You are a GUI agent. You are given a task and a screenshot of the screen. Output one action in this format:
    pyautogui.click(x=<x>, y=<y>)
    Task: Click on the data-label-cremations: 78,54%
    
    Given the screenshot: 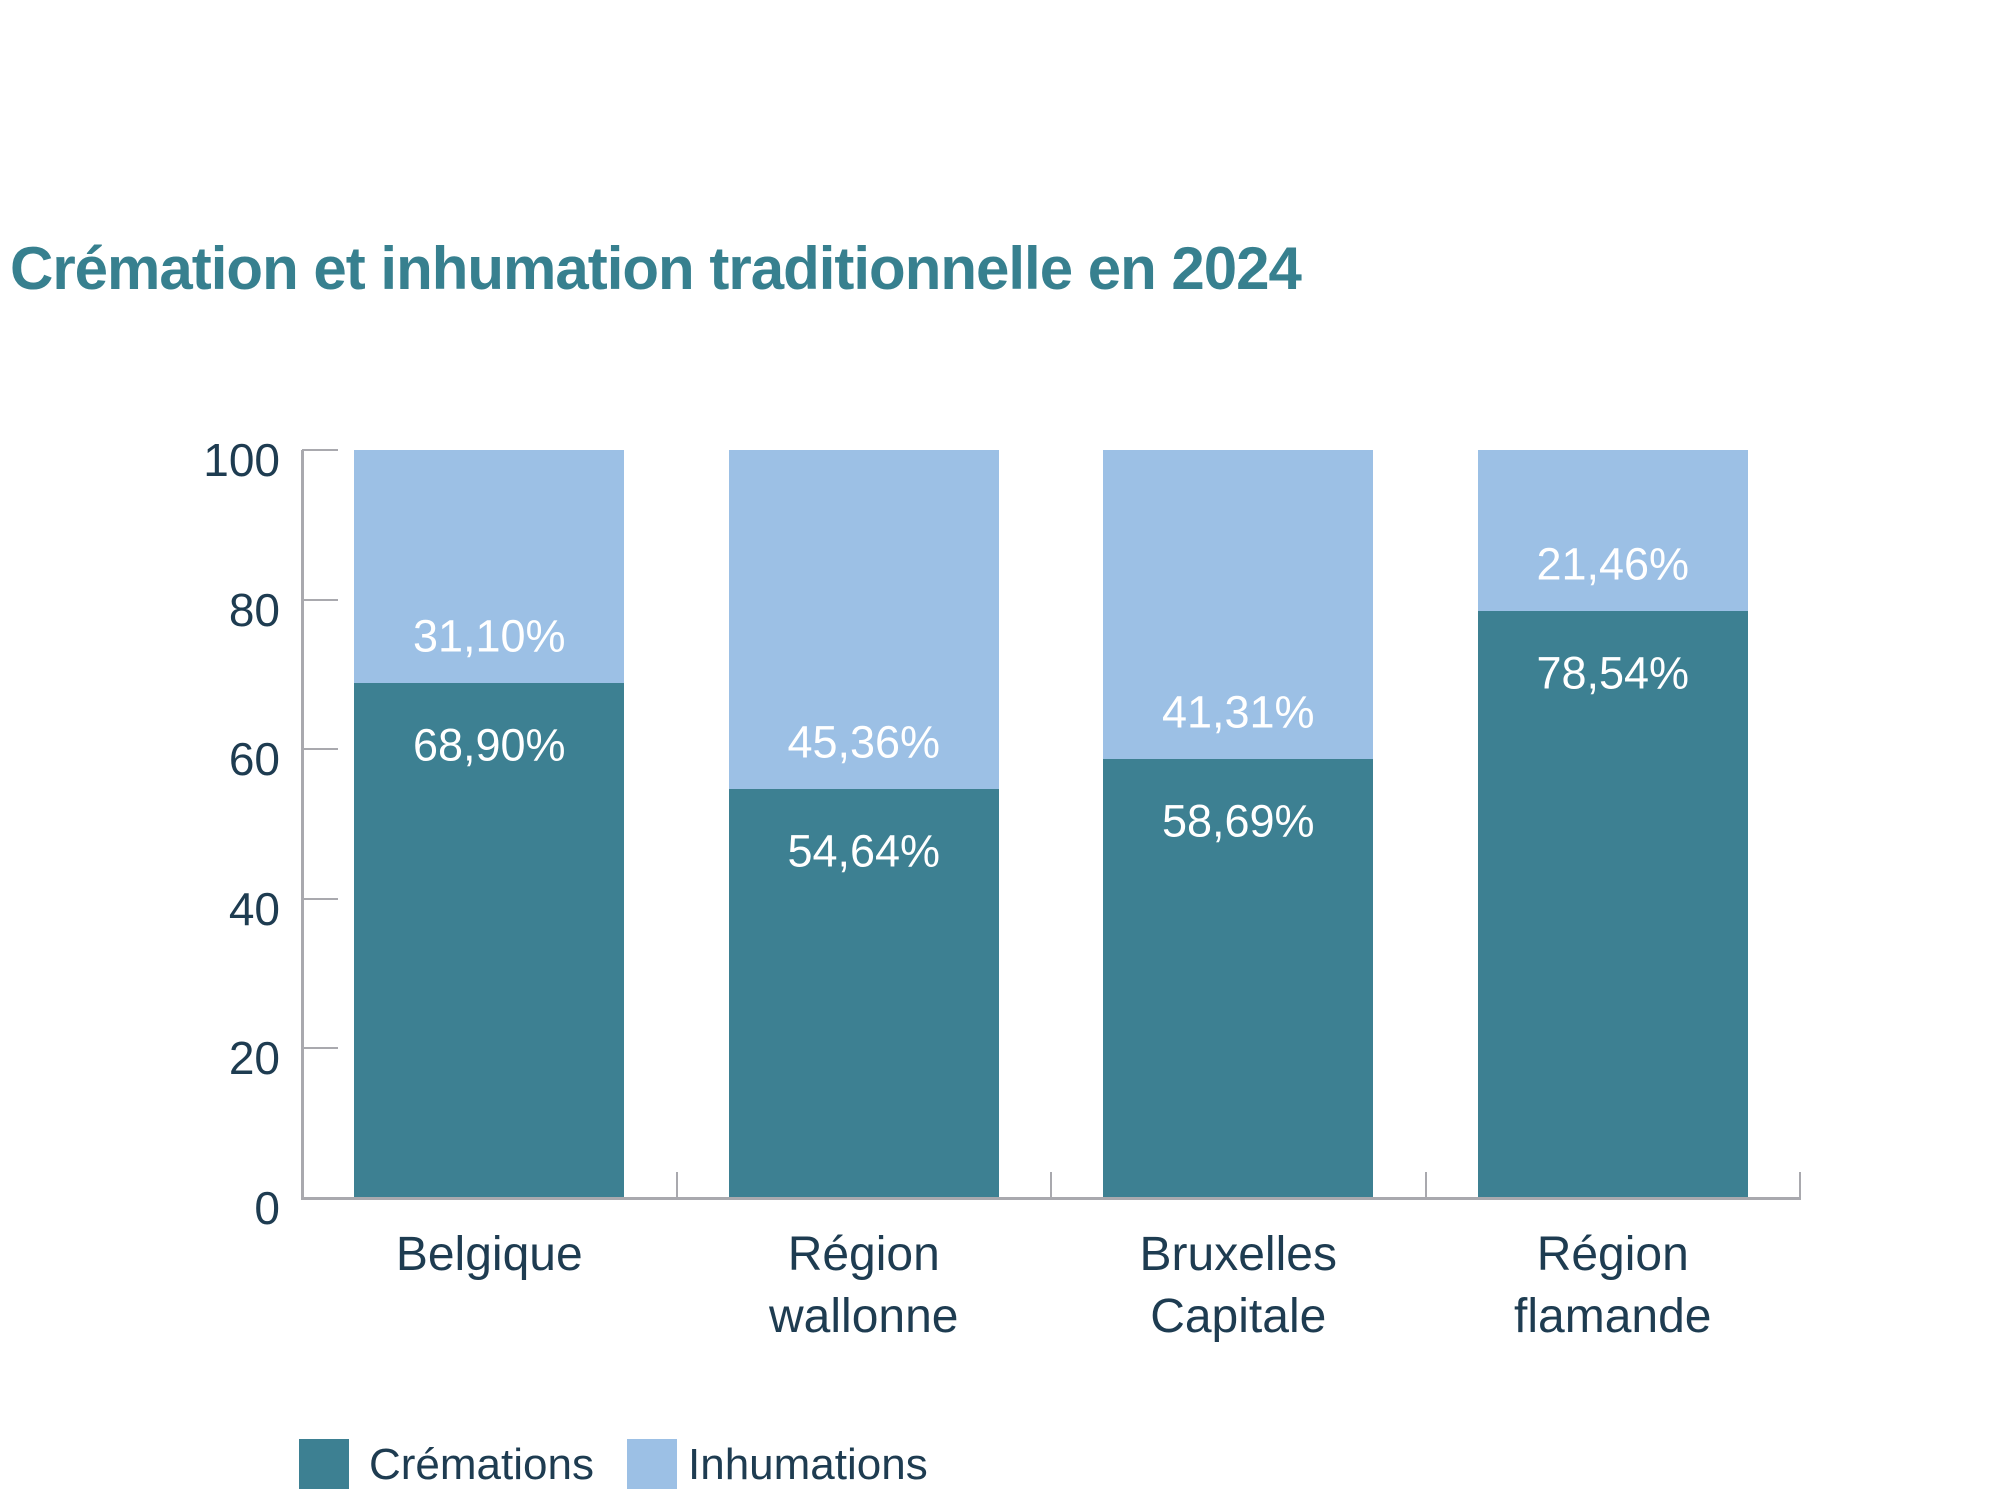 What is the action you would take?
    pyautogui.click(x=1613, y=673)
    